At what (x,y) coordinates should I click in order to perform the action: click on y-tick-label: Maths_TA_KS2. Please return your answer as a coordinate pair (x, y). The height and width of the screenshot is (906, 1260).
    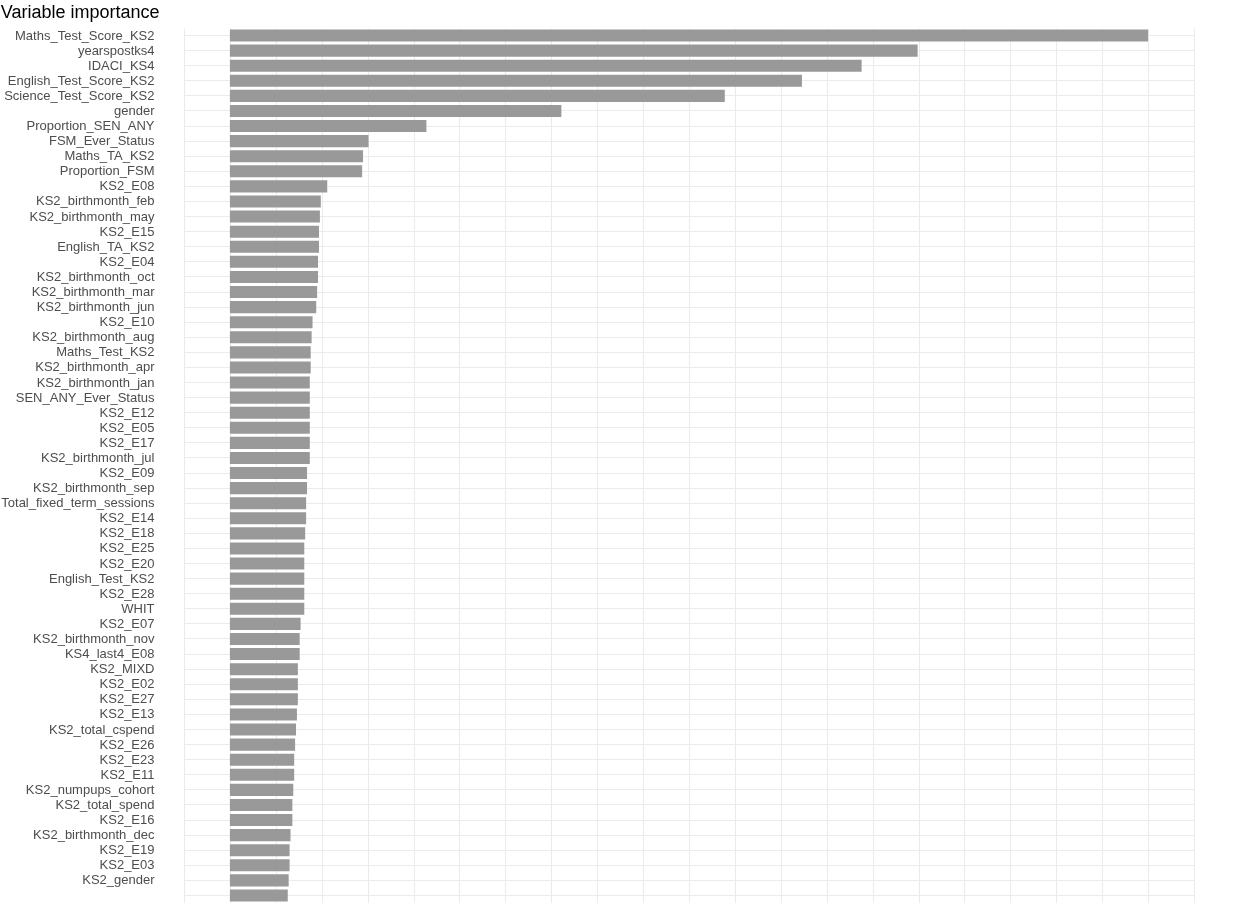
    Looking at the image, I should click on (109, 156).